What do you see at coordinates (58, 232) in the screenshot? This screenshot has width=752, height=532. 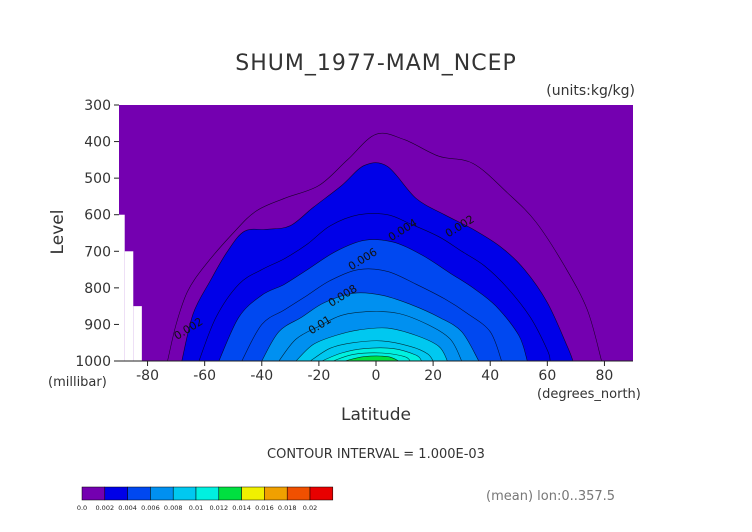 I see `y-axis-label: Level` at bounding box center [58, 232].